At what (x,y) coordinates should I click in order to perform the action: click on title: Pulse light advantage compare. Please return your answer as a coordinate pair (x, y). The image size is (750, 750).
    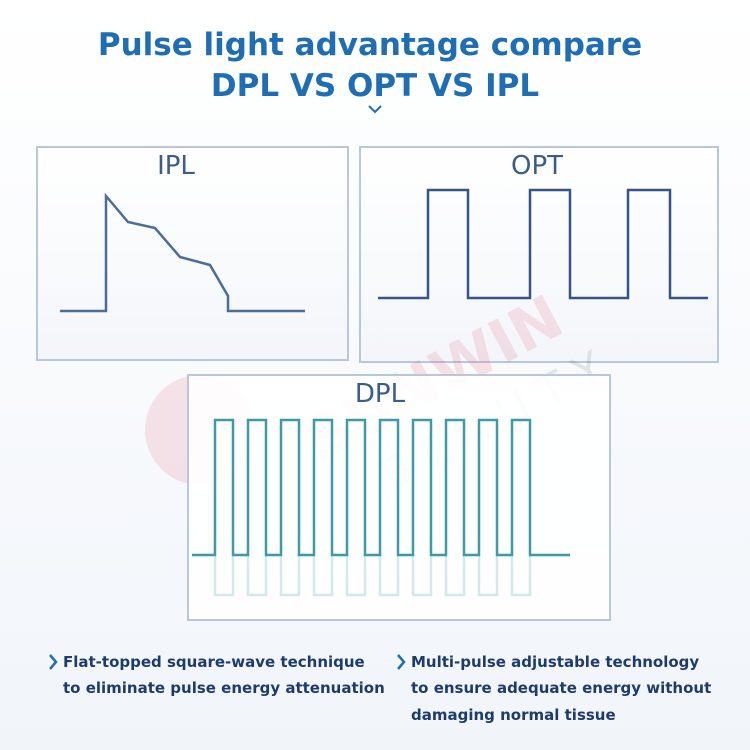
    Looking at the image, I should click on (370, 45).